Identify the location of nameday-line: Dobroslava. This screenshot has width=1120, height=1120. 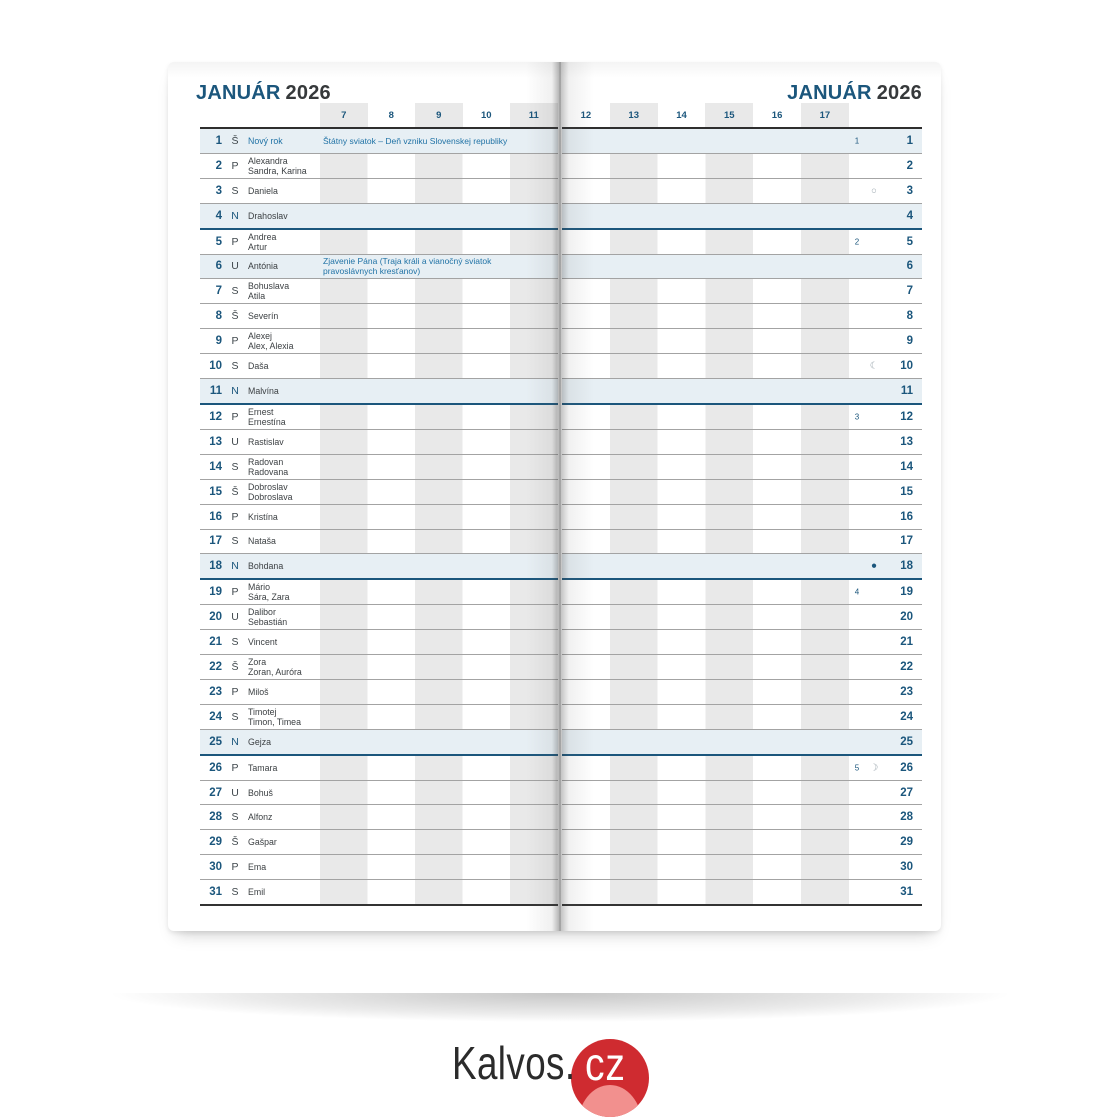
(270, 496).